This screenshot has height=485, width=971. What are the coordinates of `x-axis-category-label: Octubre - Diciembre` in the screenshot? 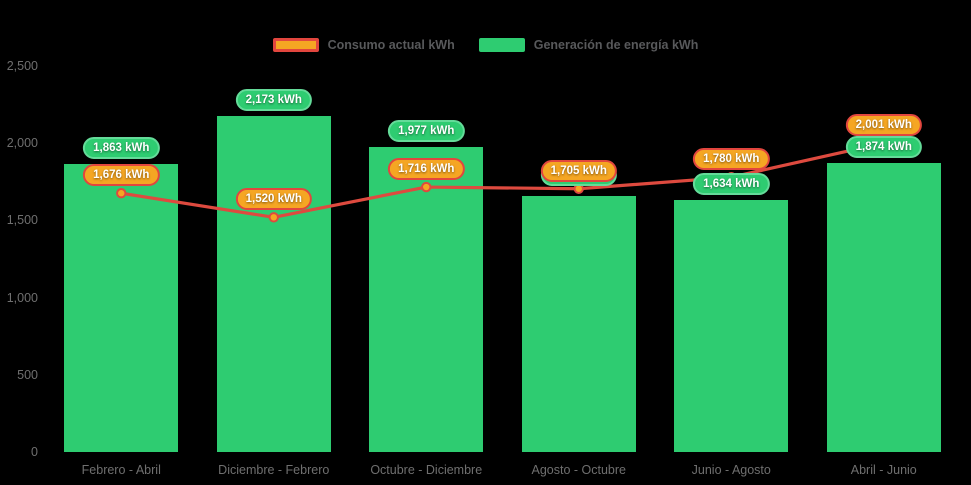 It's located at (426, 470).